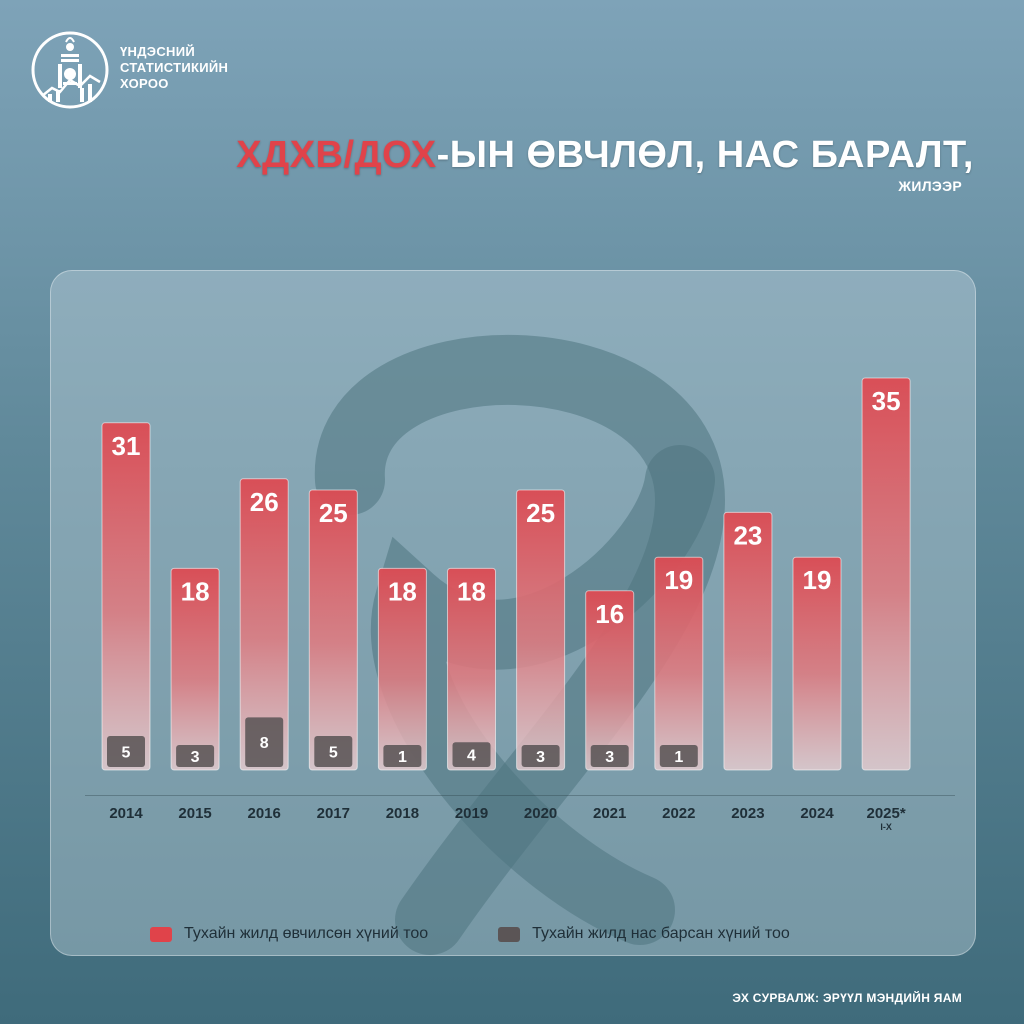  What do you see at coordinates (336, 155) in the screenshot?
I see `title-accent: ХДХВ/ДОХ` at bounding box center [336, 155].